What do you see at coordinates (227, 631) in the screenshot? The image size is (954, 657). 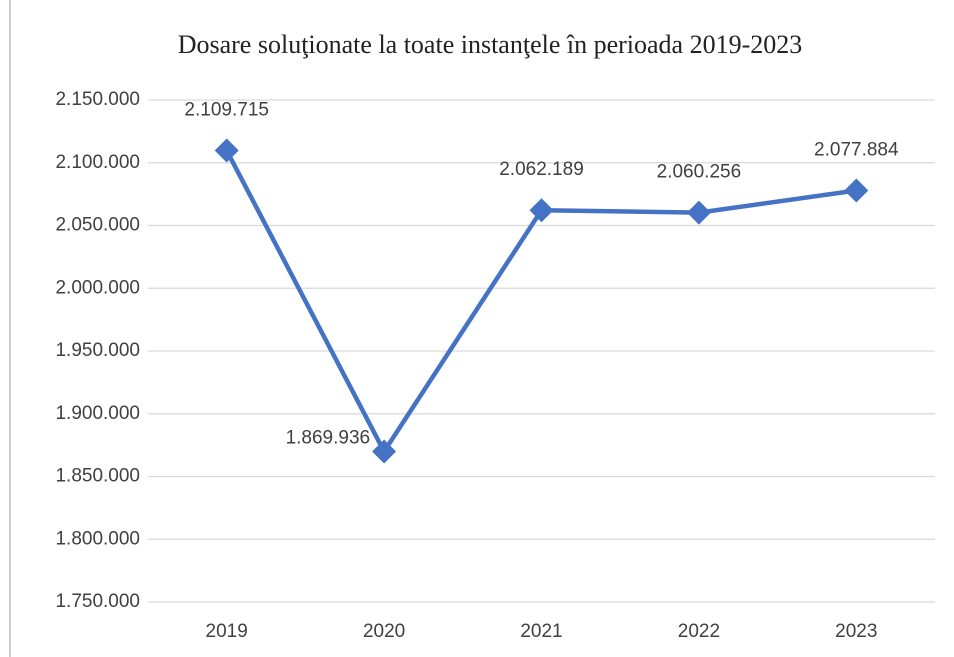 I see `x-tick-label: 2019` at bounding box center [227, 631].